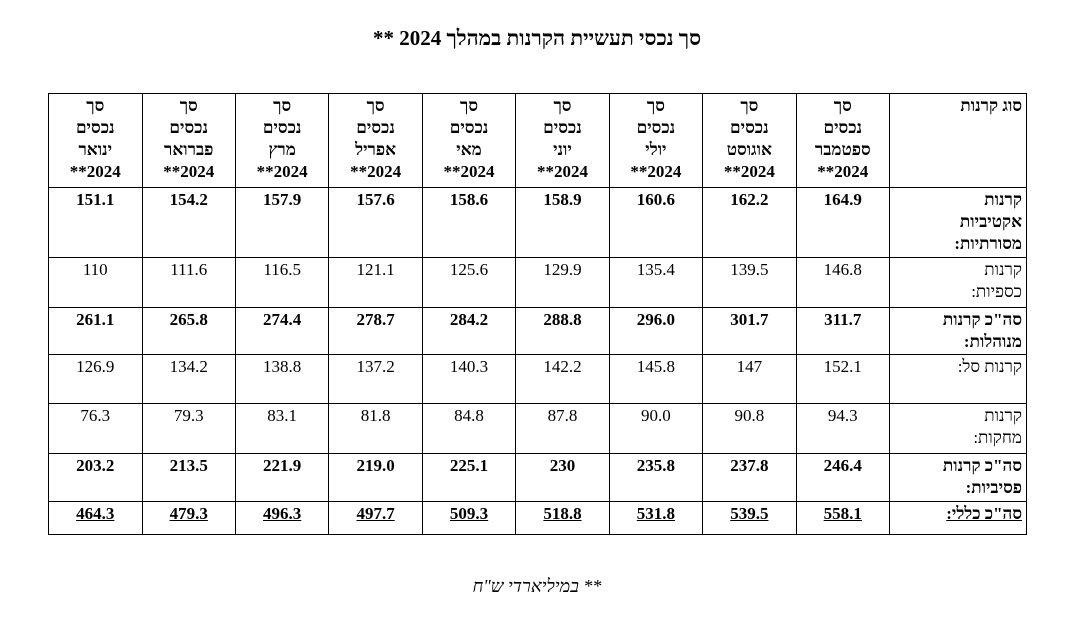 Image resolution: width=1074 pixels, height=626 pixels. What do you see at coordinates (749, 518) in the screenshot?
I see `cell: 539.5` at bounding box center [749, 518].